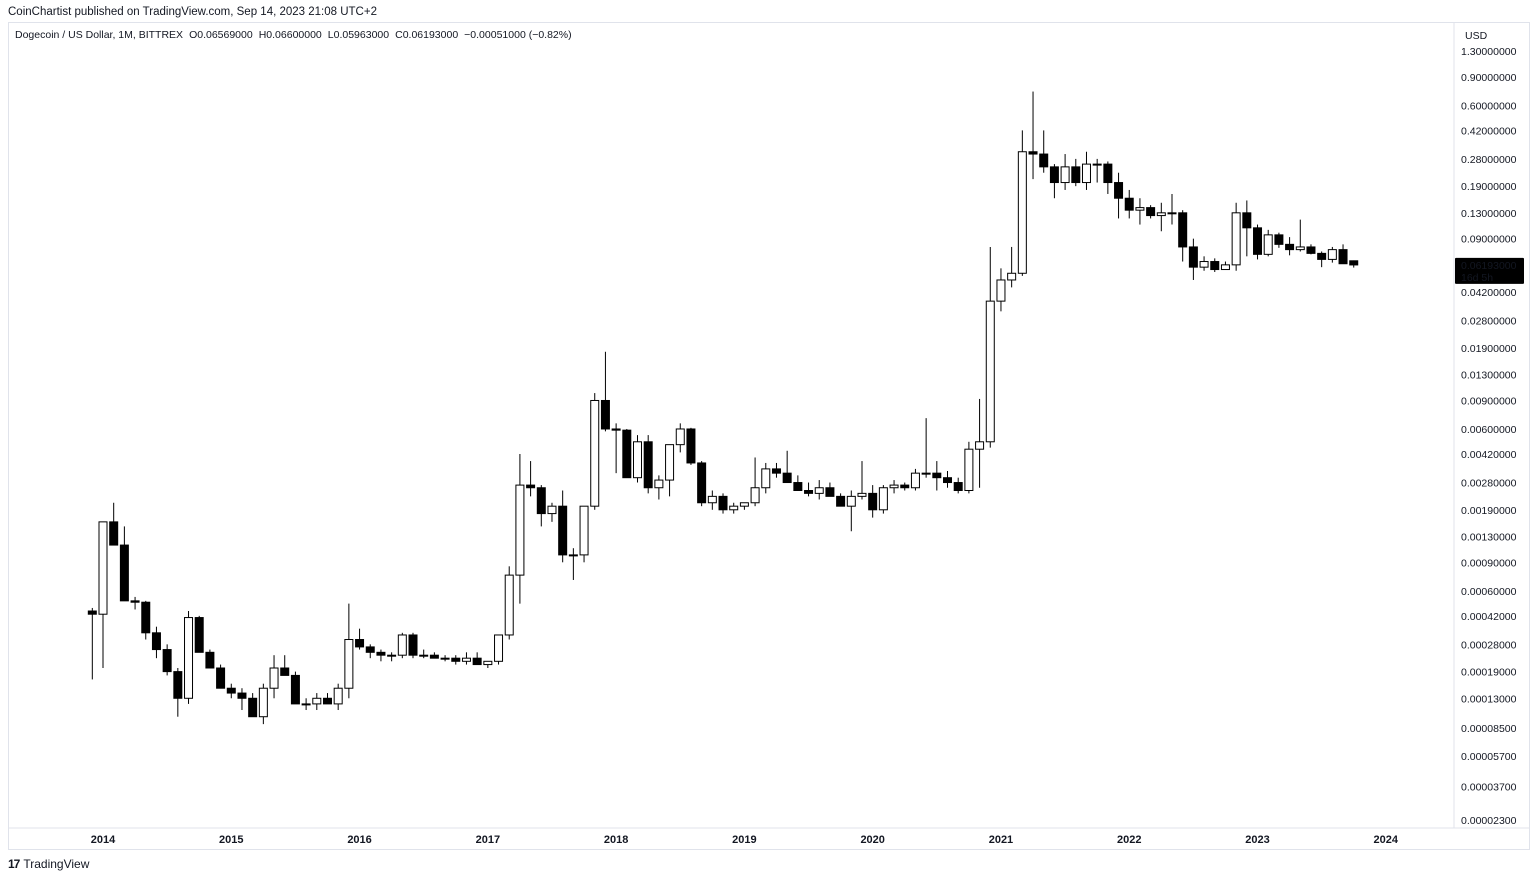  Describe the element at coordinates (56, 864) in the screenshot. I see `tradingview-brand: TradingView` at that location.